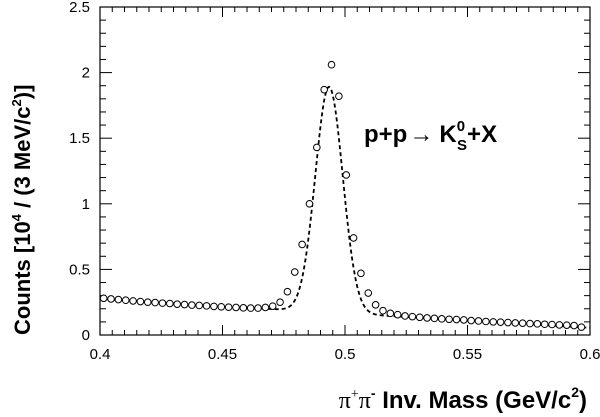 The height and width of the screenshot is (417, 600). Describe the element at coordinates (590, 354) in the screenshot. I see `x-tick-label: 0.6` at that location.